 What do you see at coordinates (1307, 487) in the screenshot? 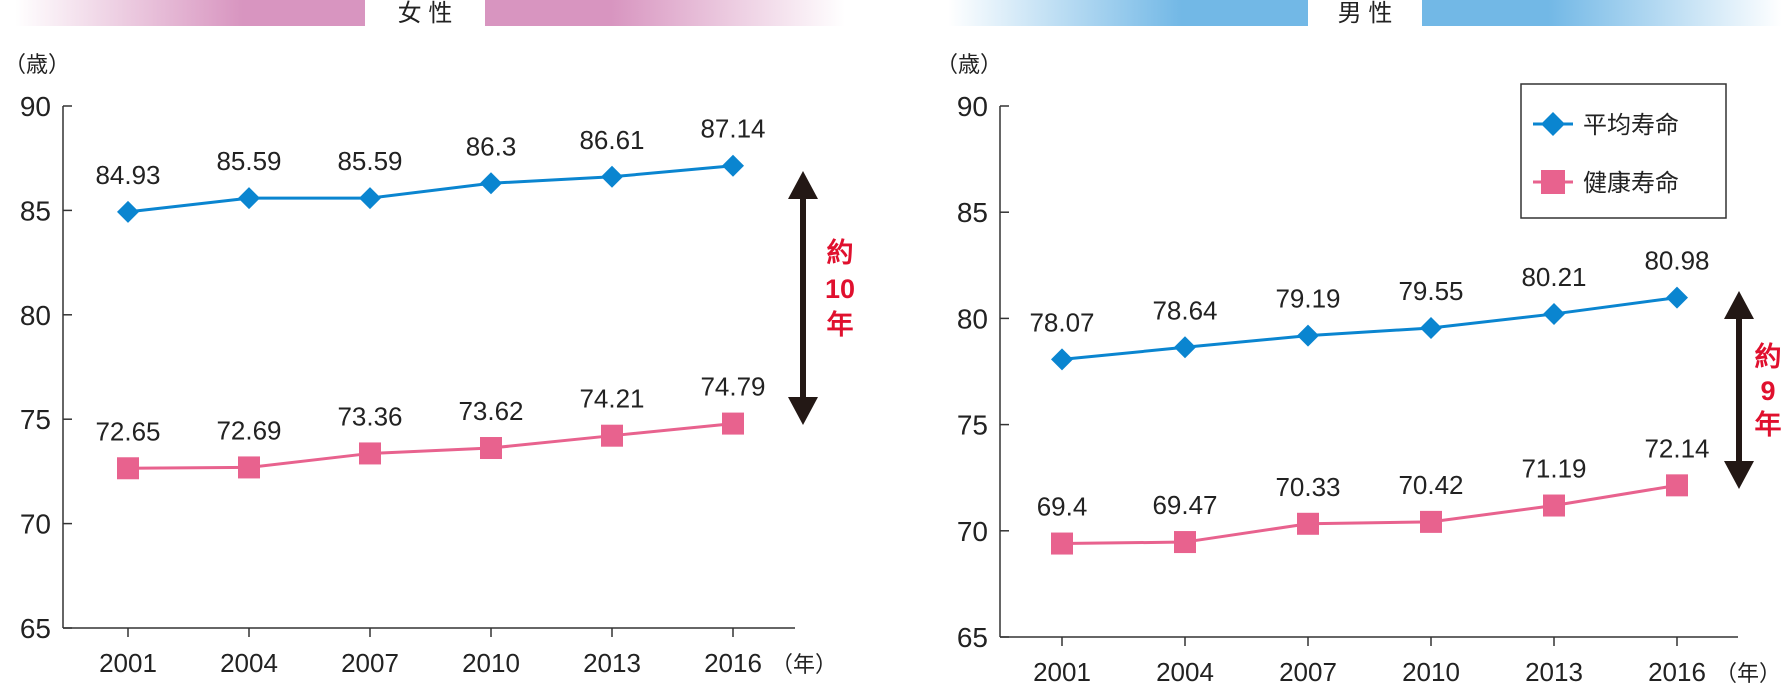
I see `data-label: 70.33` at bounding box center [1307, 487].